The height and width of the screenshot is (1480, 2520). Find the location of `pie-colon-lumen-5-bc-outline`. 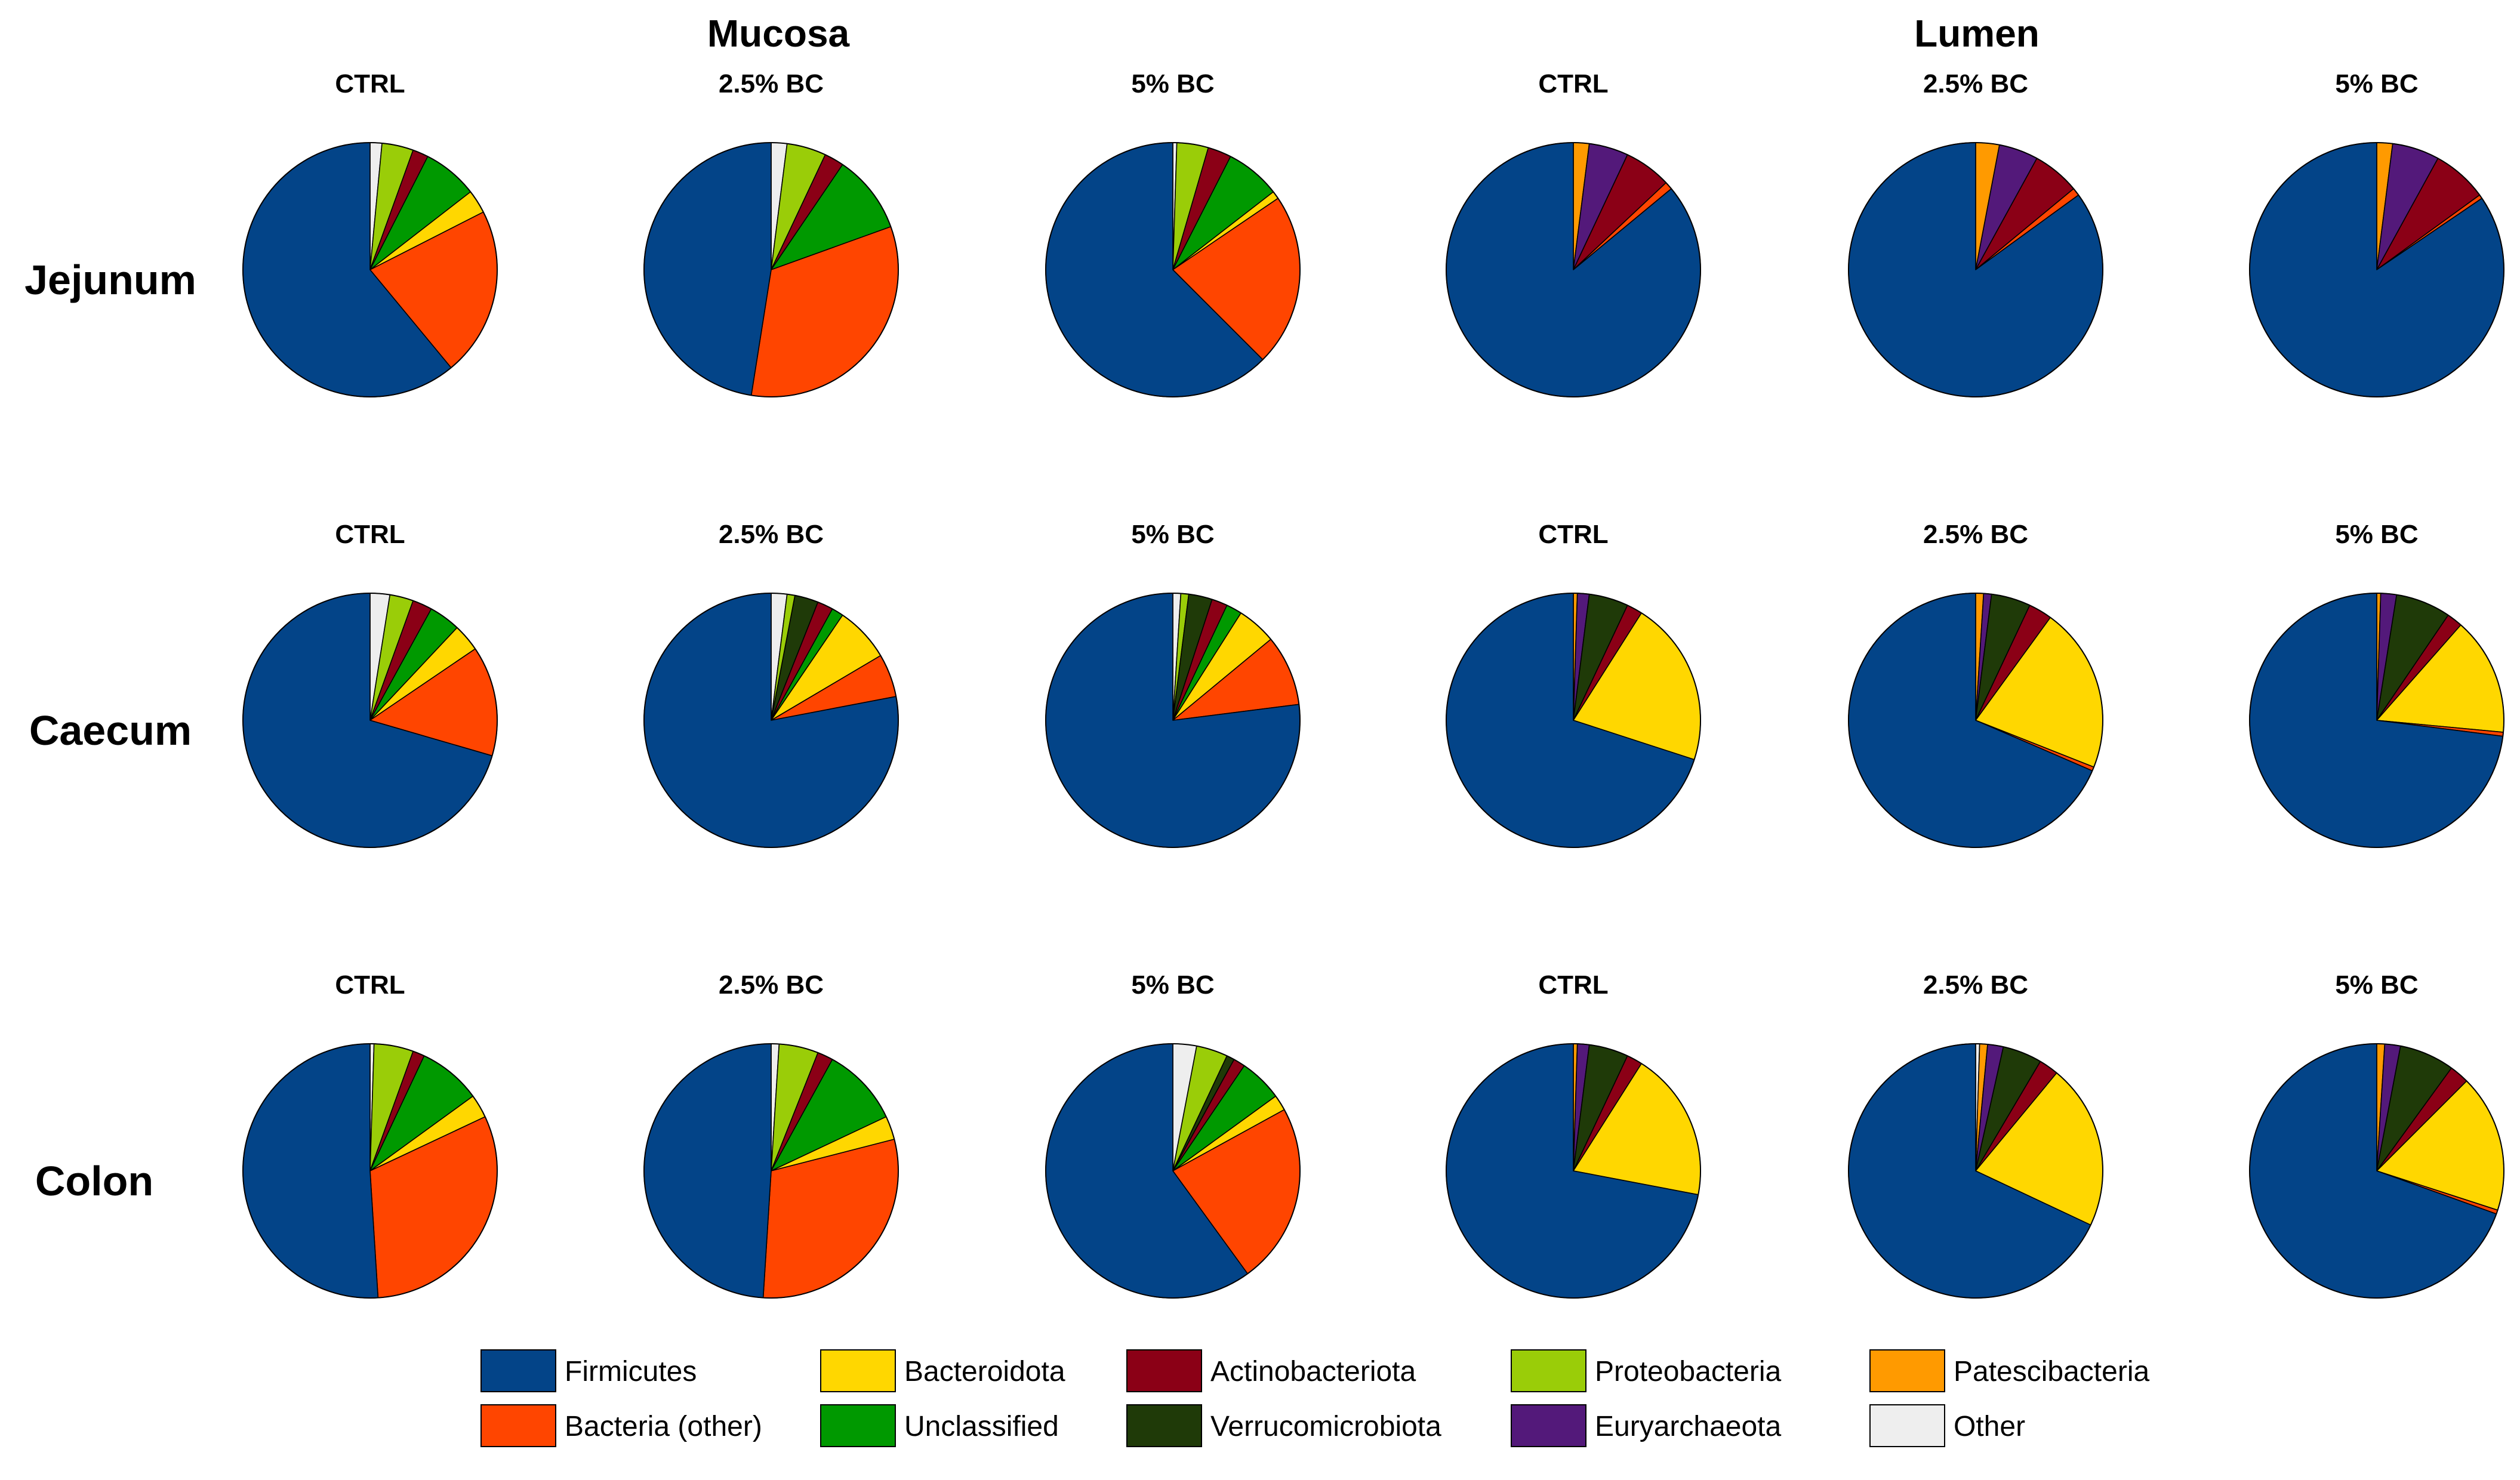

pie-colon-lumen-5-bc-outline is located at coordinates (2376, 1171).